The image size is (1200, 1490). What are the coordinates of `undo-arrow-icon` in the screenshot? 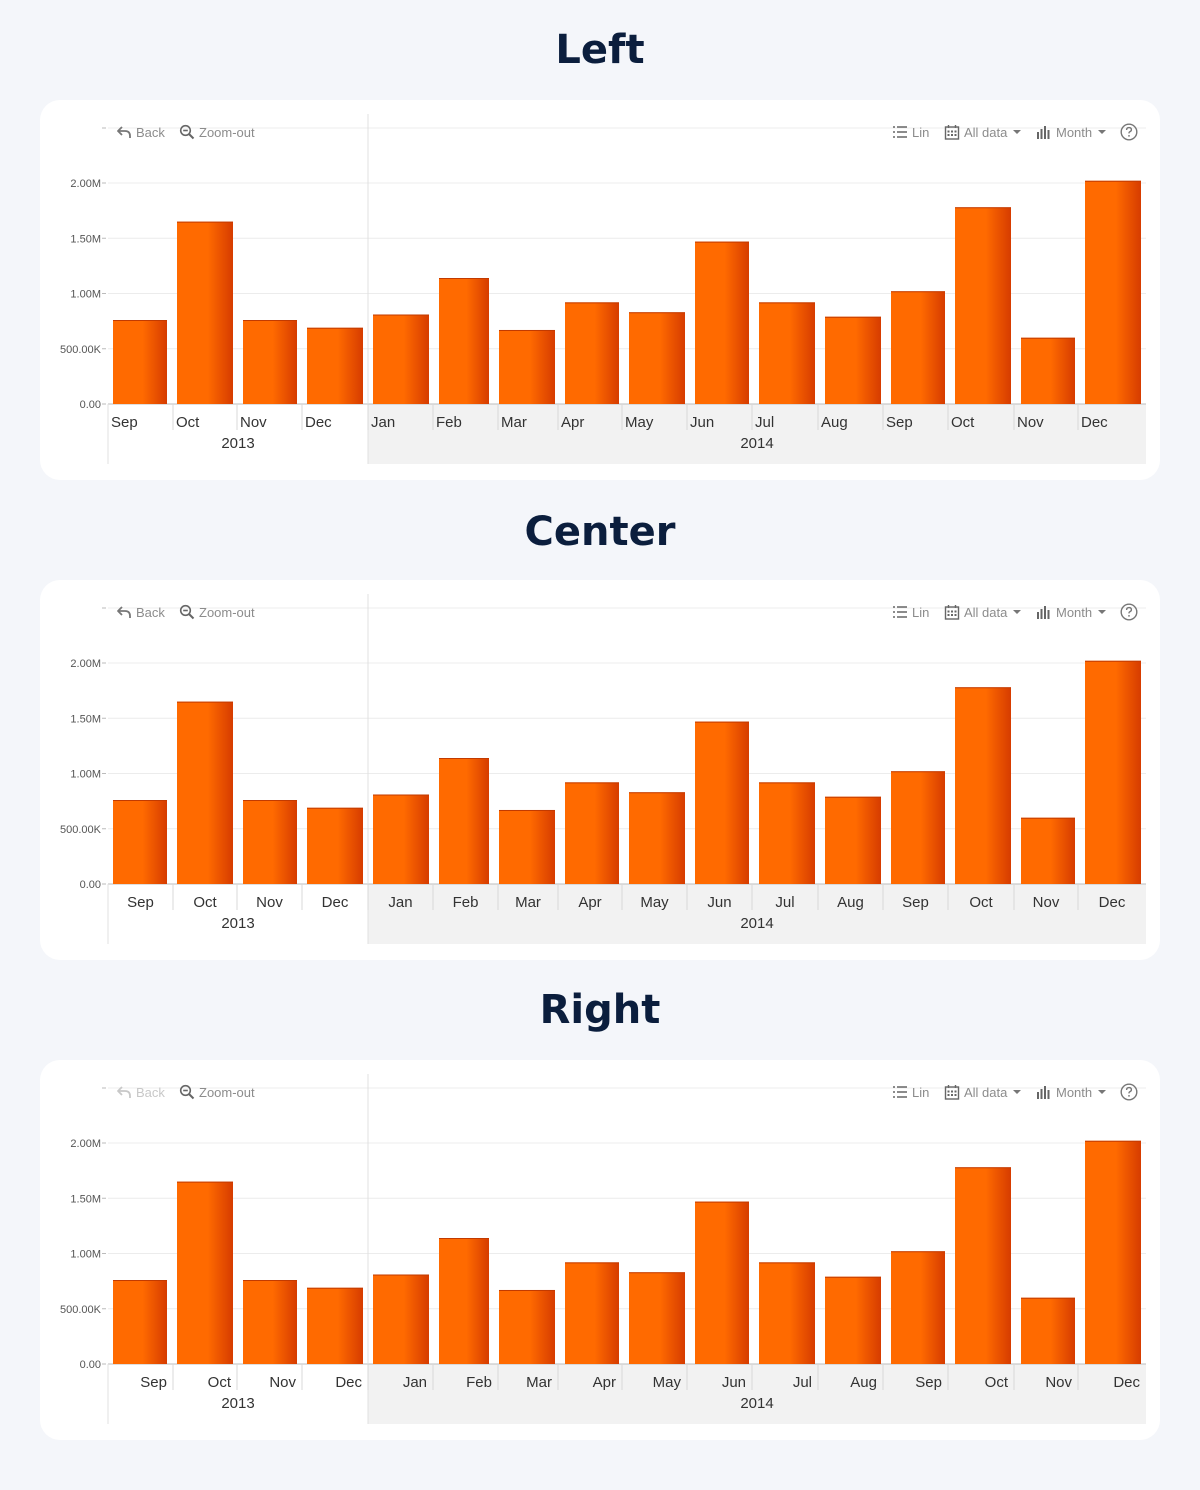 It's located at (124, 132).